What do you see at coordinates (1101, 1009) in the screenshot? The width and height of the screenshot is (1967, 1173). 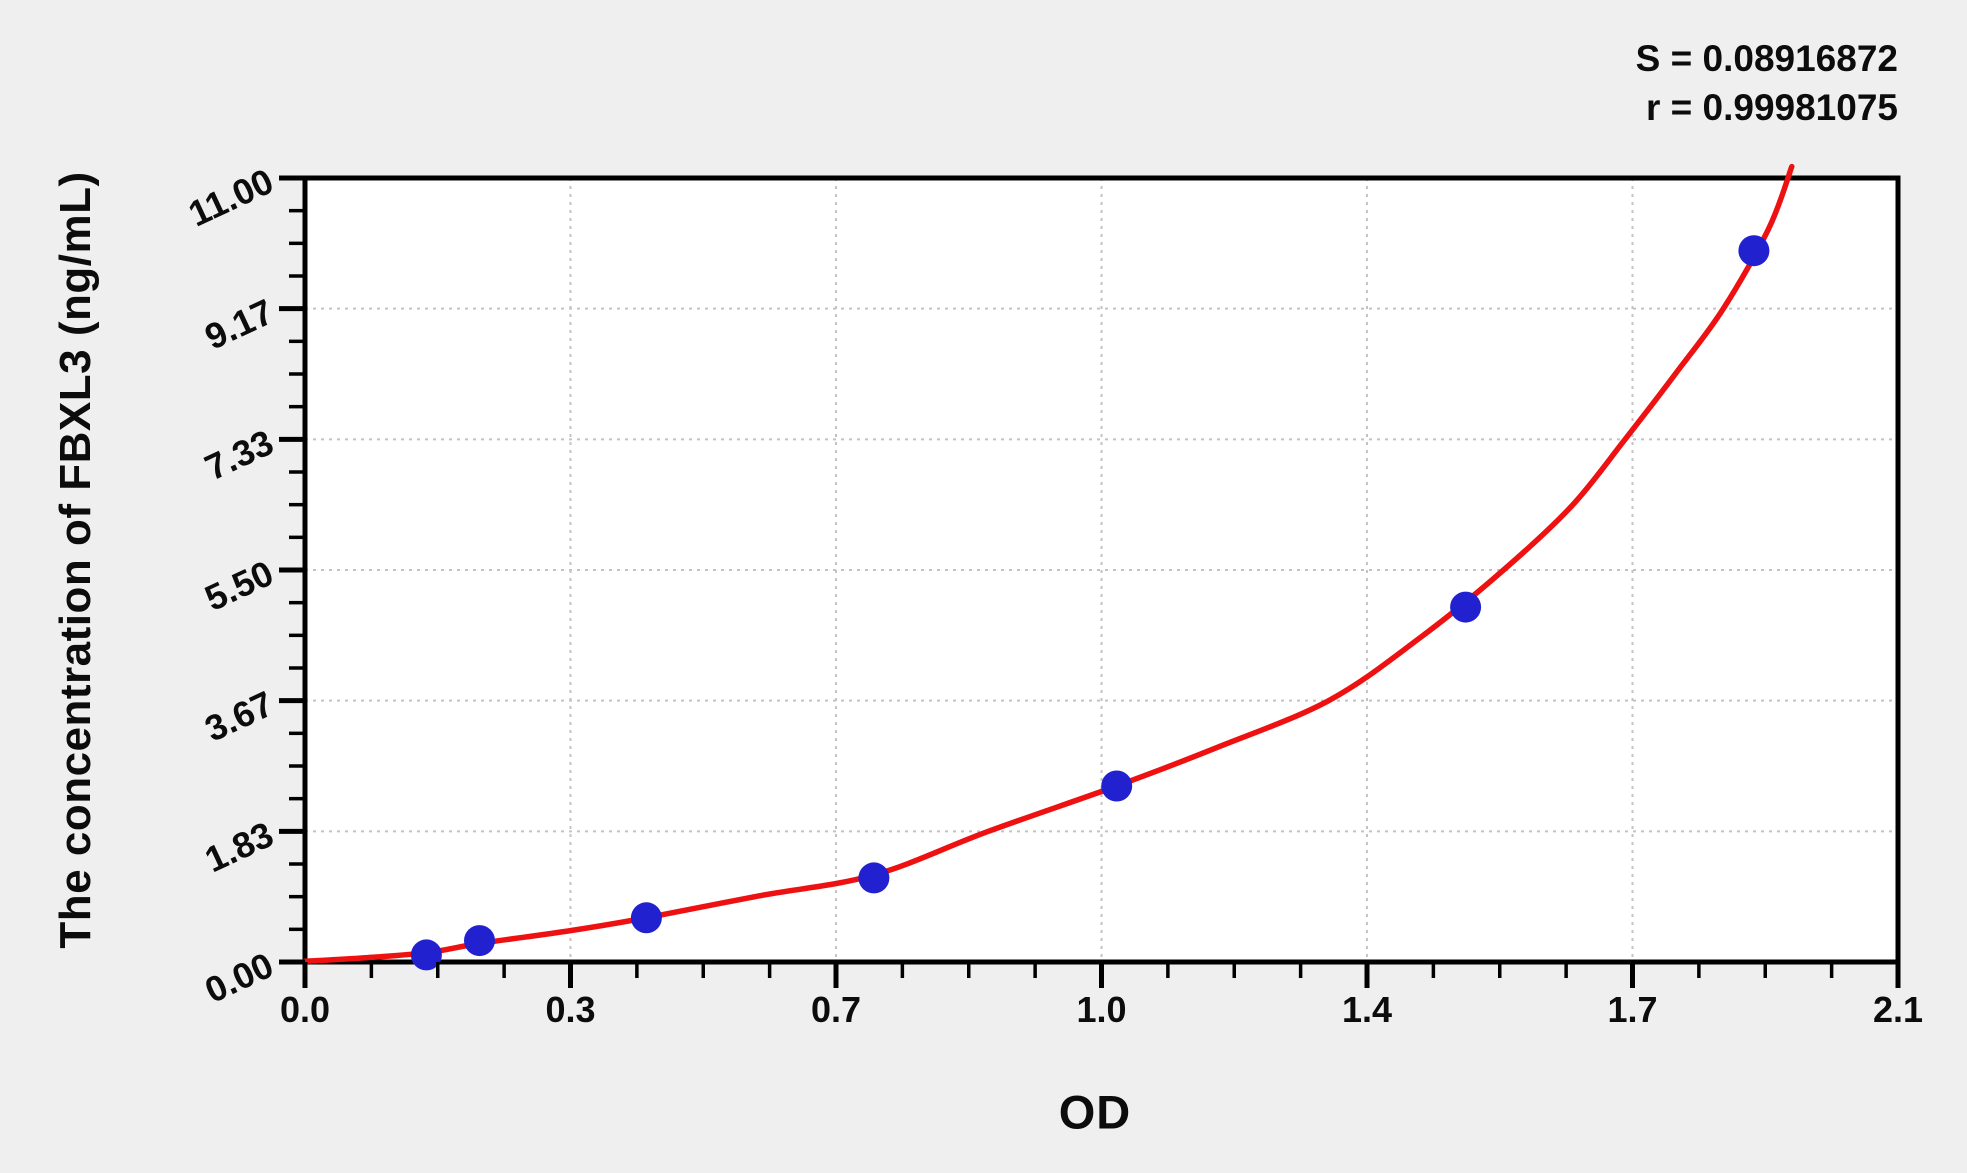 I see `x-tick-label: 1.0` at bounding box center [1101, 1009].